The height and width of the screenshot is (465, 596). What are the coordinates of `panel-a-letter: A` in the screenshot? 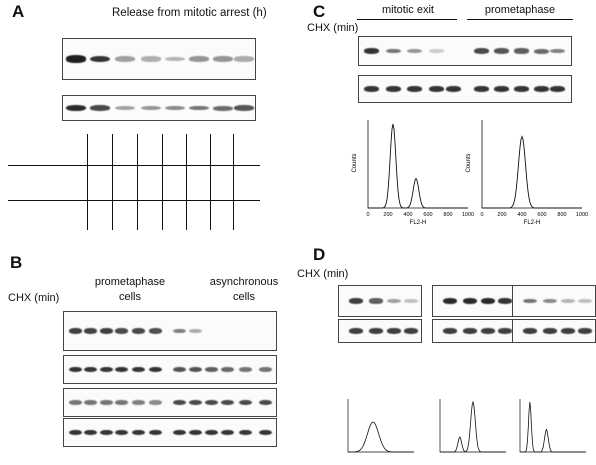 It's located at (18, 11).